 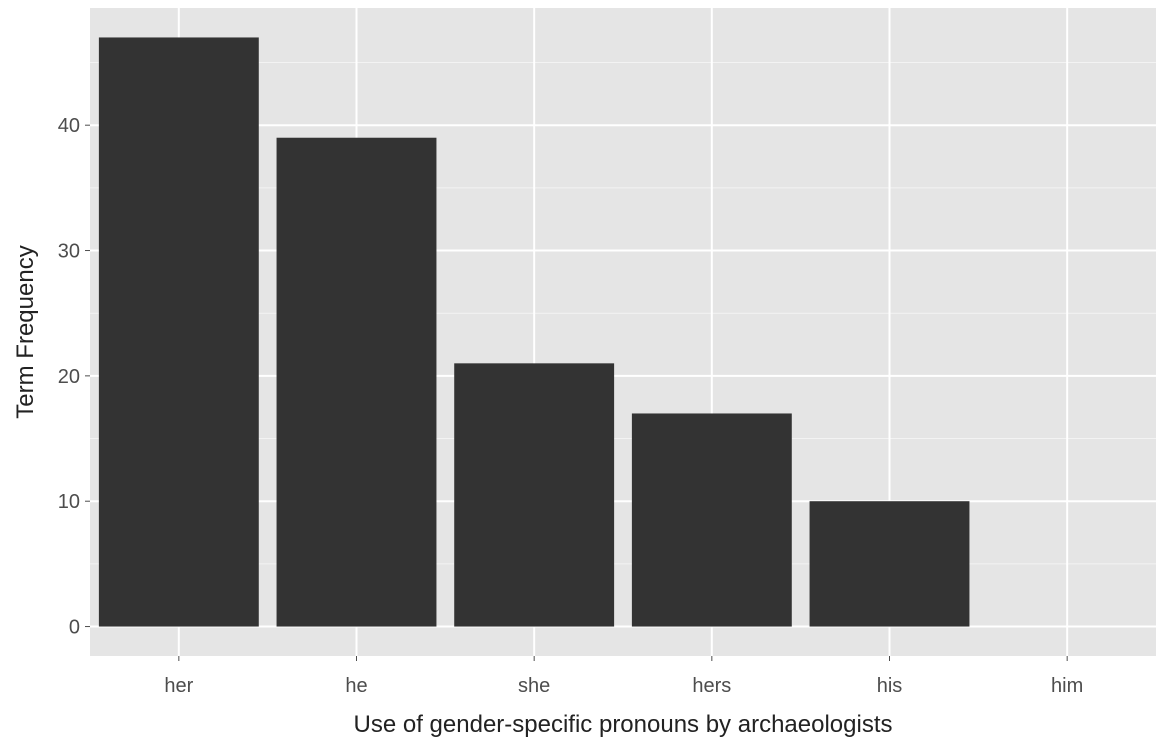 What do you see at coordinates (69, 252) in the screenshot?
I see `y-tick-label: 30` at bounding box center [69, 252].